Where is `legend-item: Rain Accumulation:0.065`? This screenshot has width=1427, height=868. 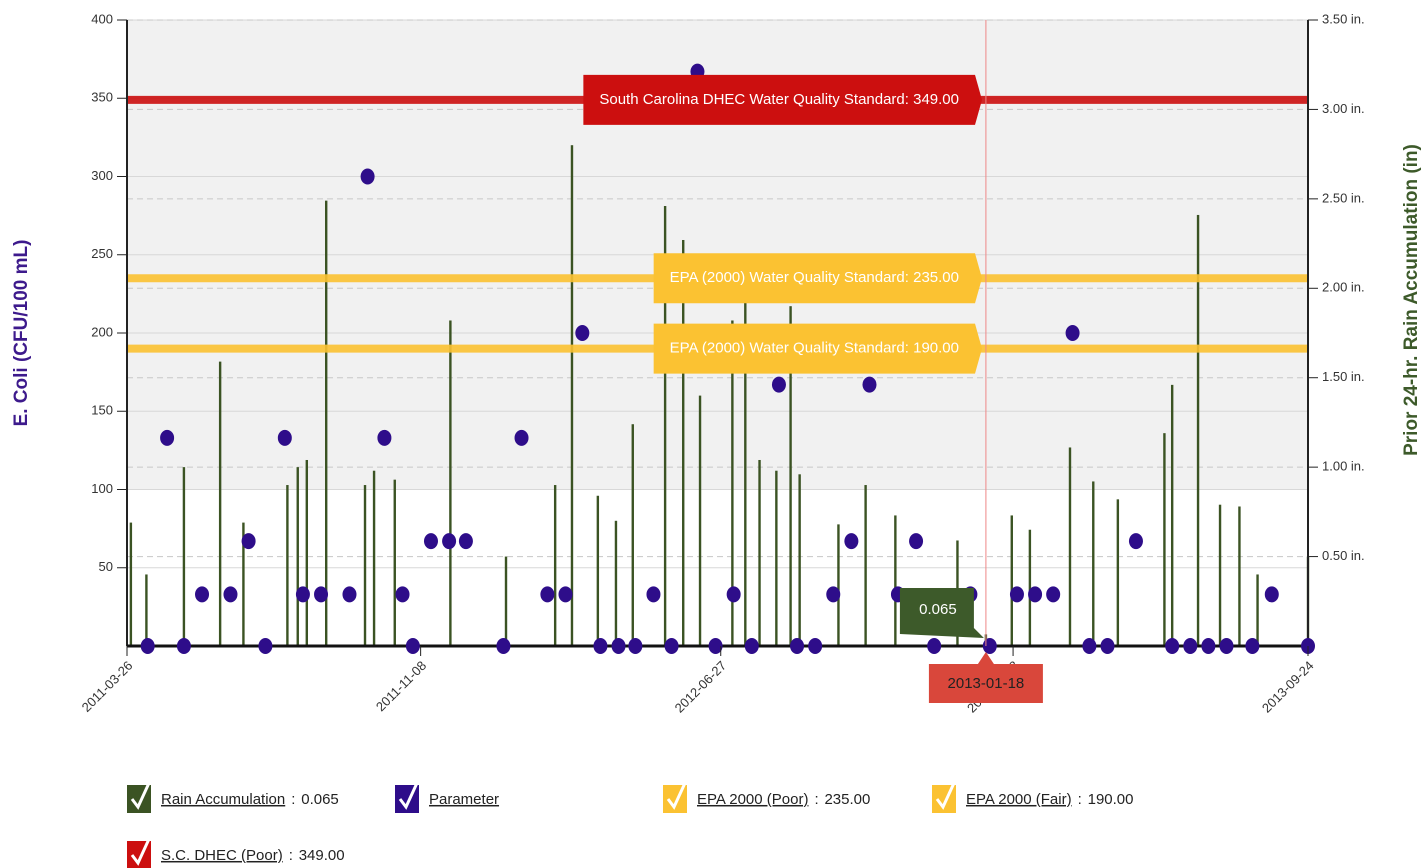
legend-item: Rain Accumulation:0.065 is located at coordinates (233, 797).